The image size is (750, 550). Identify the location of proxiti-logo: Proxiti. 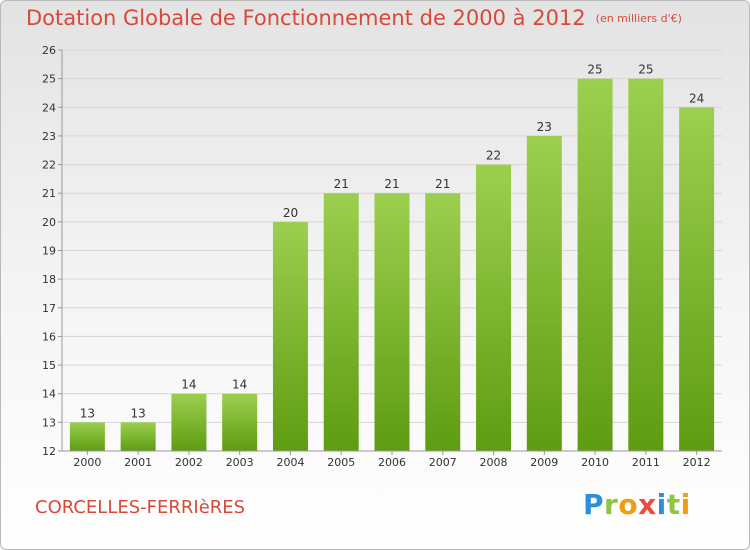
(637, 504).